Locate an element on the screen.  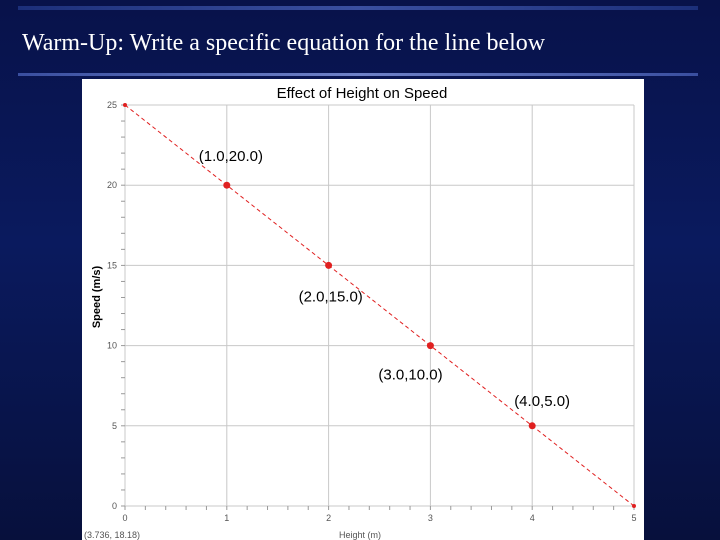
data-label: (1.0,20.0) is located at coordinates (231, 156).